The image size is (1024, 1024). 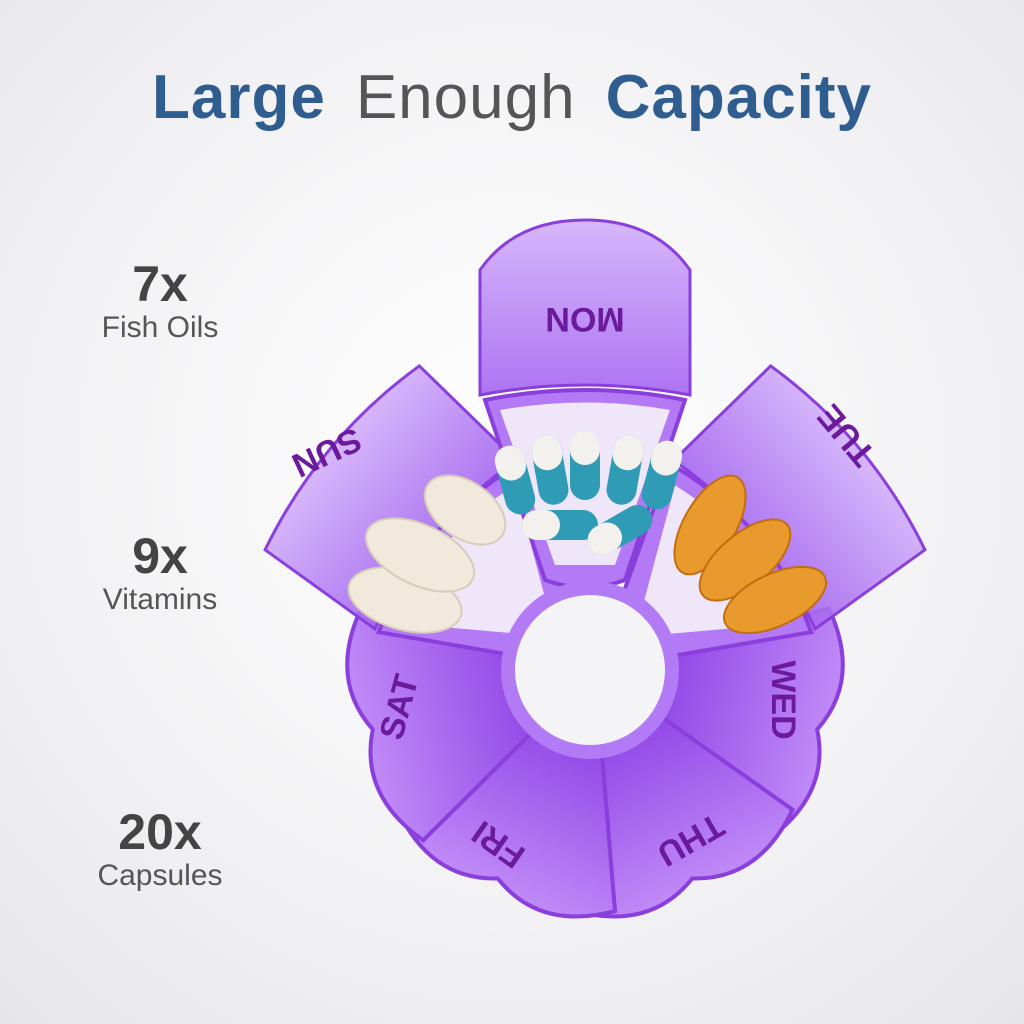 I want to click on stat-label: Fish Oils, so click(x=160, y=327).